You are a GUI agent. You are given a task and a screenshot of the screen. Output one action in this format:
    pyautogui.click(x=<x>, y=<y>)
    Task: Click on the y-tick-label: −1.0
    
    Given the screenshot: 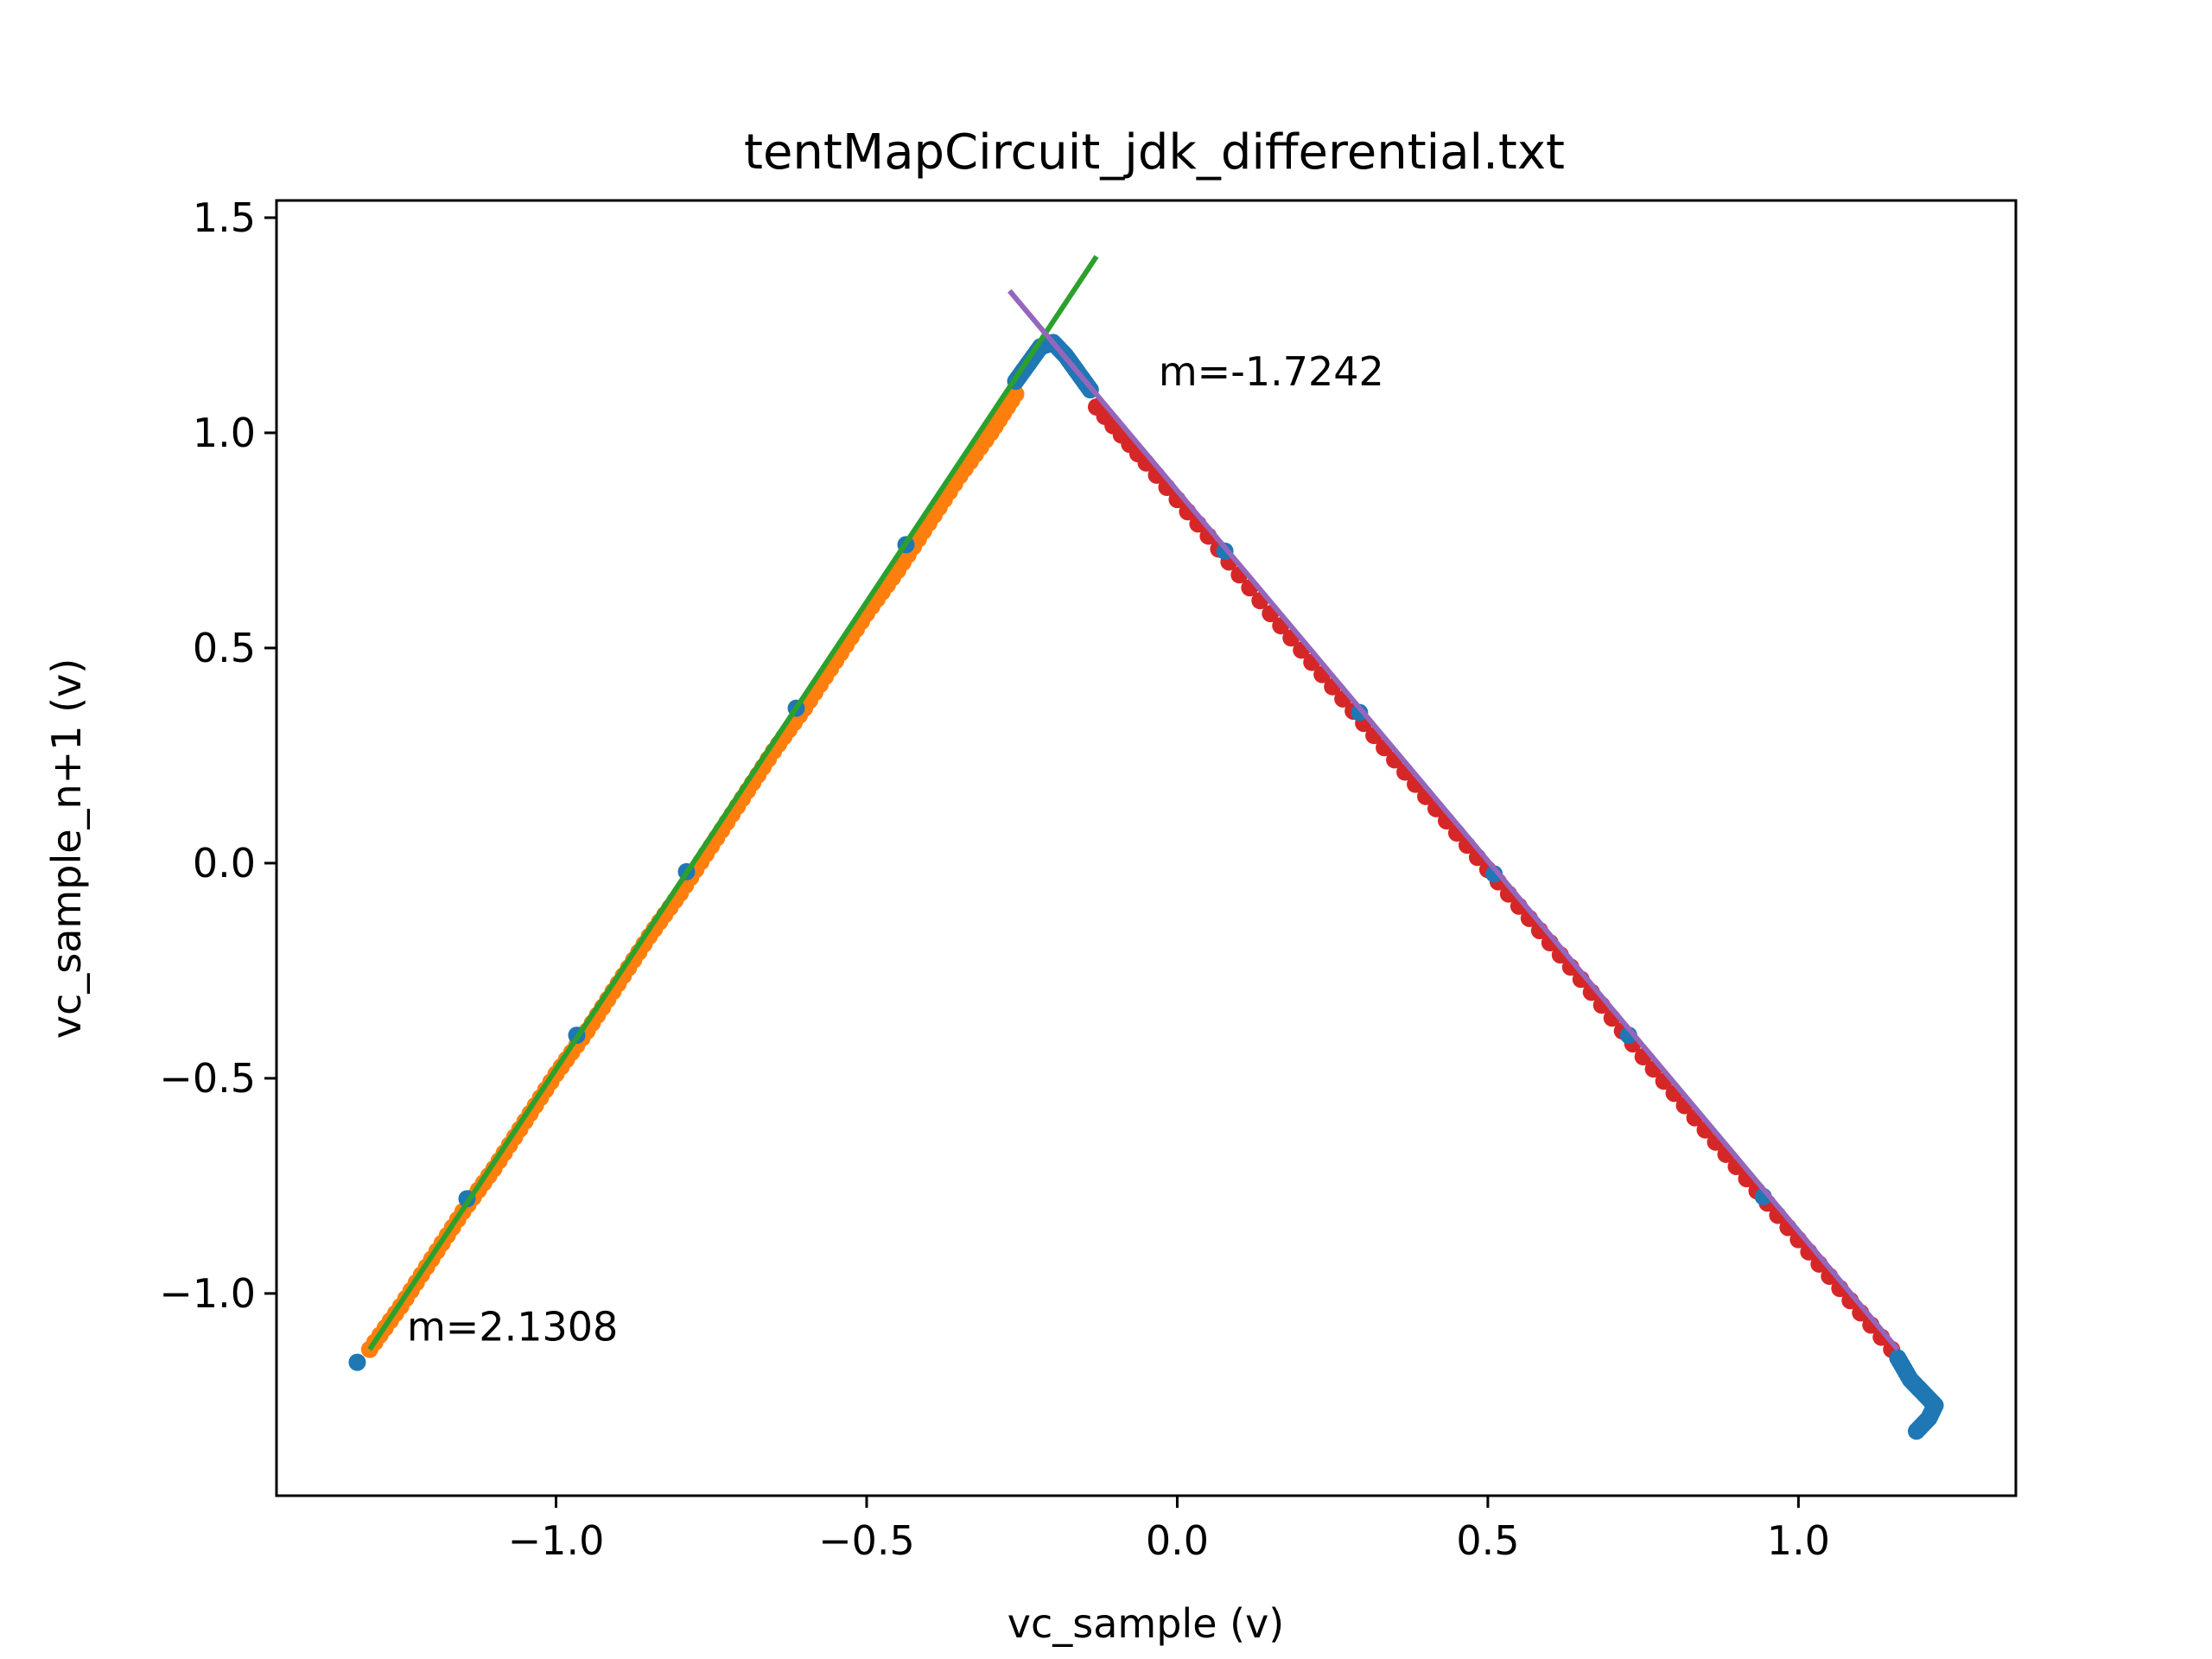 What is the action you would take?
    pyautogui.click(x=207, y=1293)
    